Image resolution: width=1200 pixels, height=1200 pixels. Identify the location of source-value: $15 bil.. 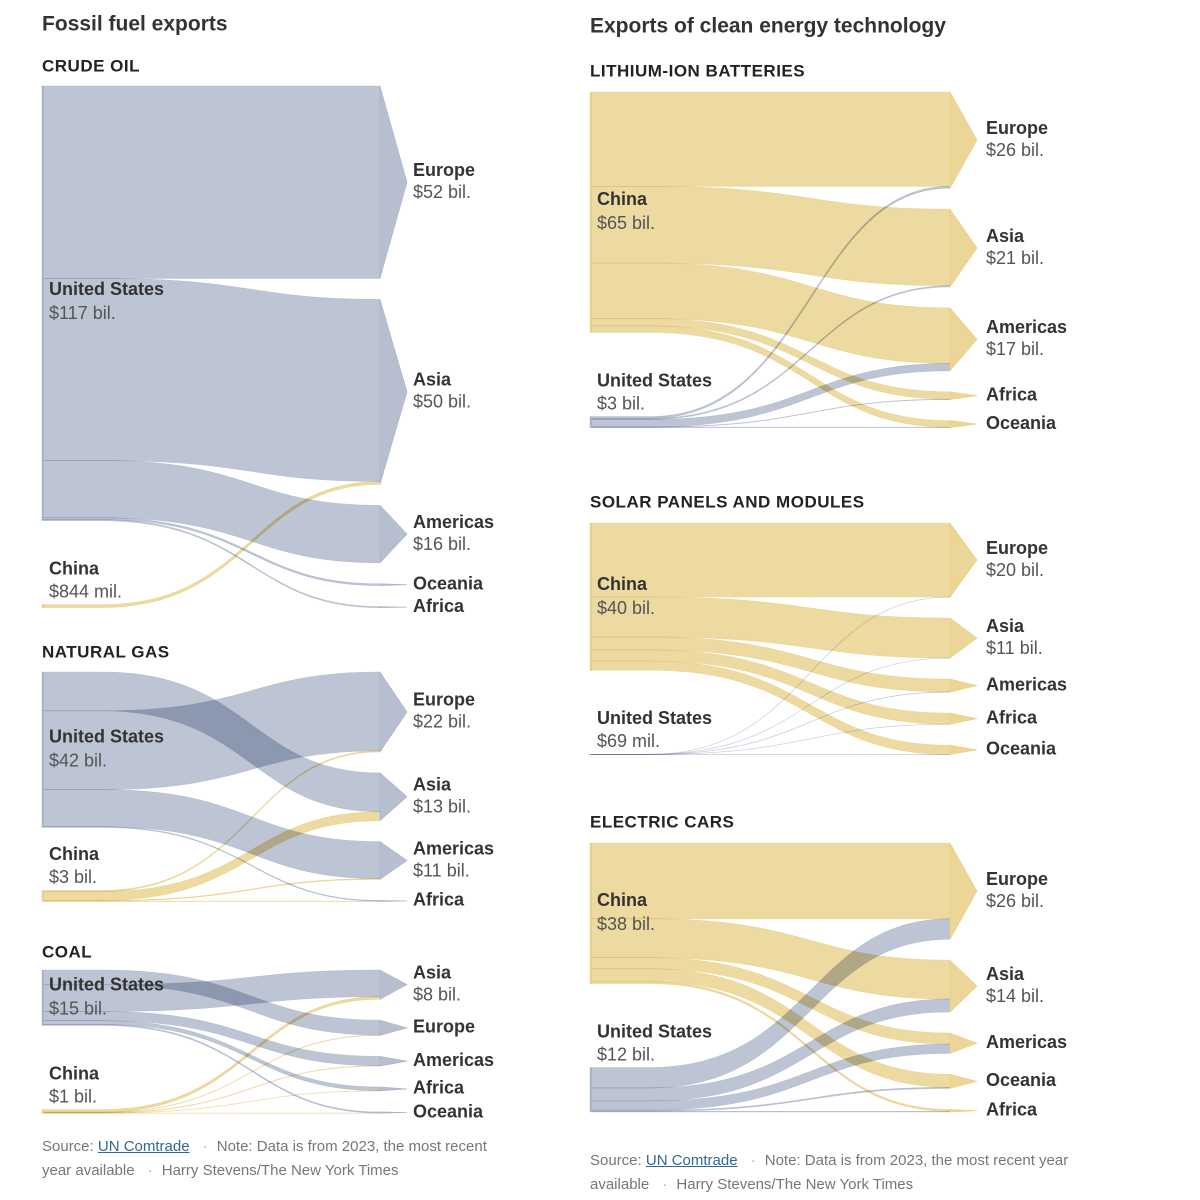
(78, 1009).